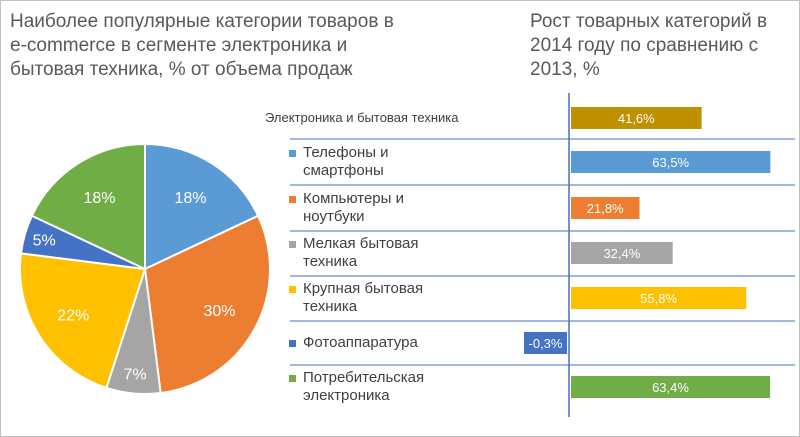  What do you see at coordinates (179, 45) in the screenshot?
I see `pie-title-line: e-commerce в сегменте электроника и` at bounding box center [179, 45].